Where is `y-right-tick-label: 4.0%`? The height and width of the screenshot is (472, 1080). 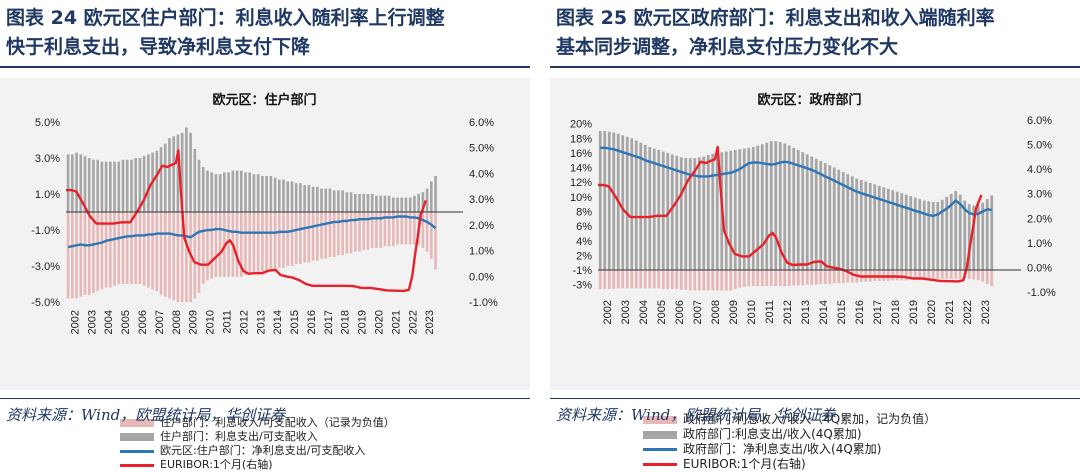
y-right-tick-label: 4.0% is located at coordinates (481, 174).